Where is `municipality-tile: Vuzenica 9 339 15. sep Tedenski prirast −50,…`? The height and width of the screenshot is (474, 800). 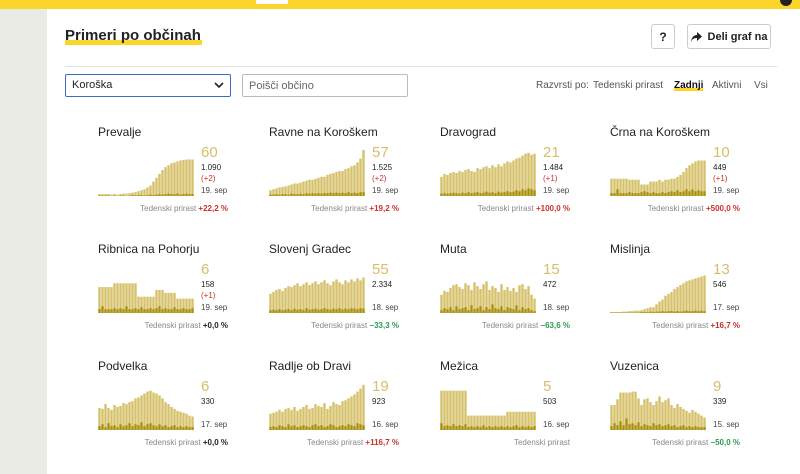
municipality-tile: Vuzenica 9 339 15. sep Tedenski prirast −50,… is located at coordinates (690, 411).